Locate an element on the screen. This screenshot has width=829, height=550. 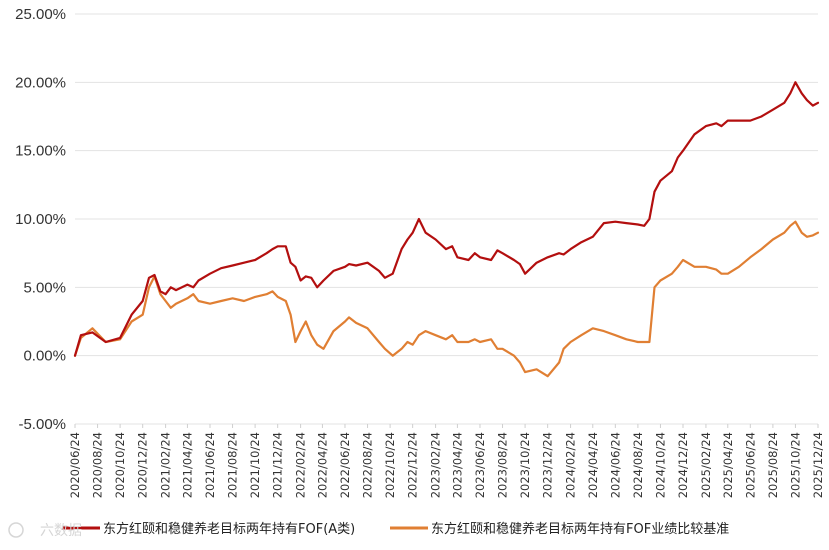
x-tick-label-21: 2023/12/24 is located at coordinates (548, 465).